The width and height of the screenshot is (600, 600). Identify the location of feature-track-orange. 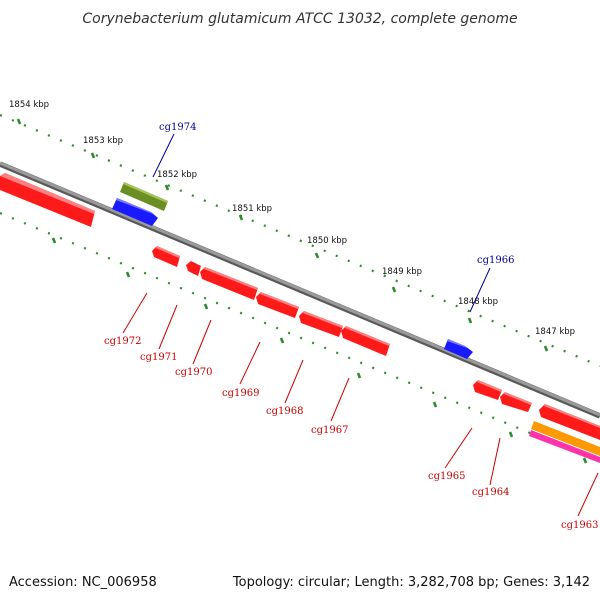
(565, 438).